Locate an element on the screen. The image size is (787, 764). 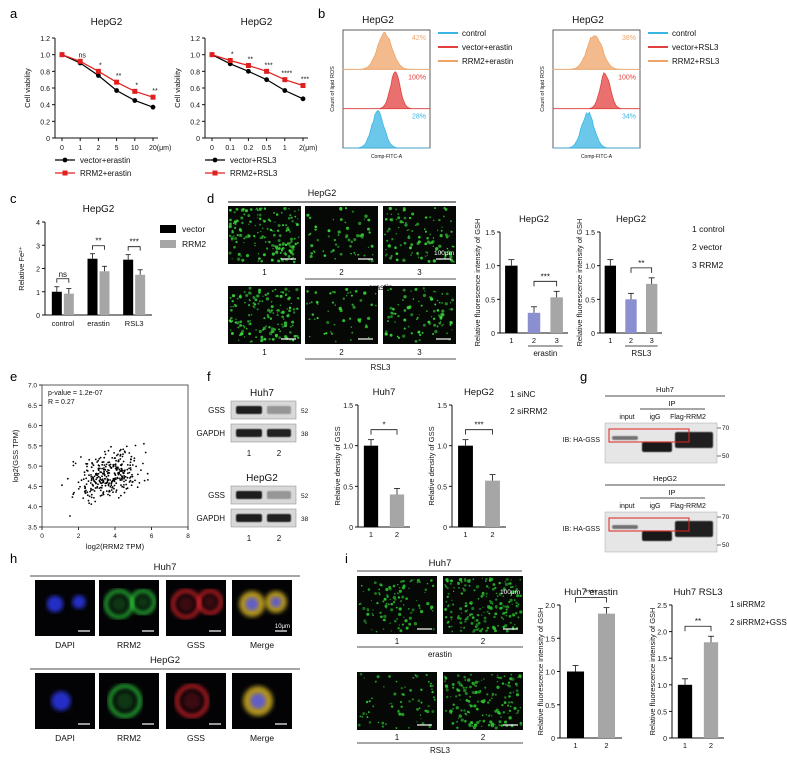
bar-vector is located at coordinates (92, 286).